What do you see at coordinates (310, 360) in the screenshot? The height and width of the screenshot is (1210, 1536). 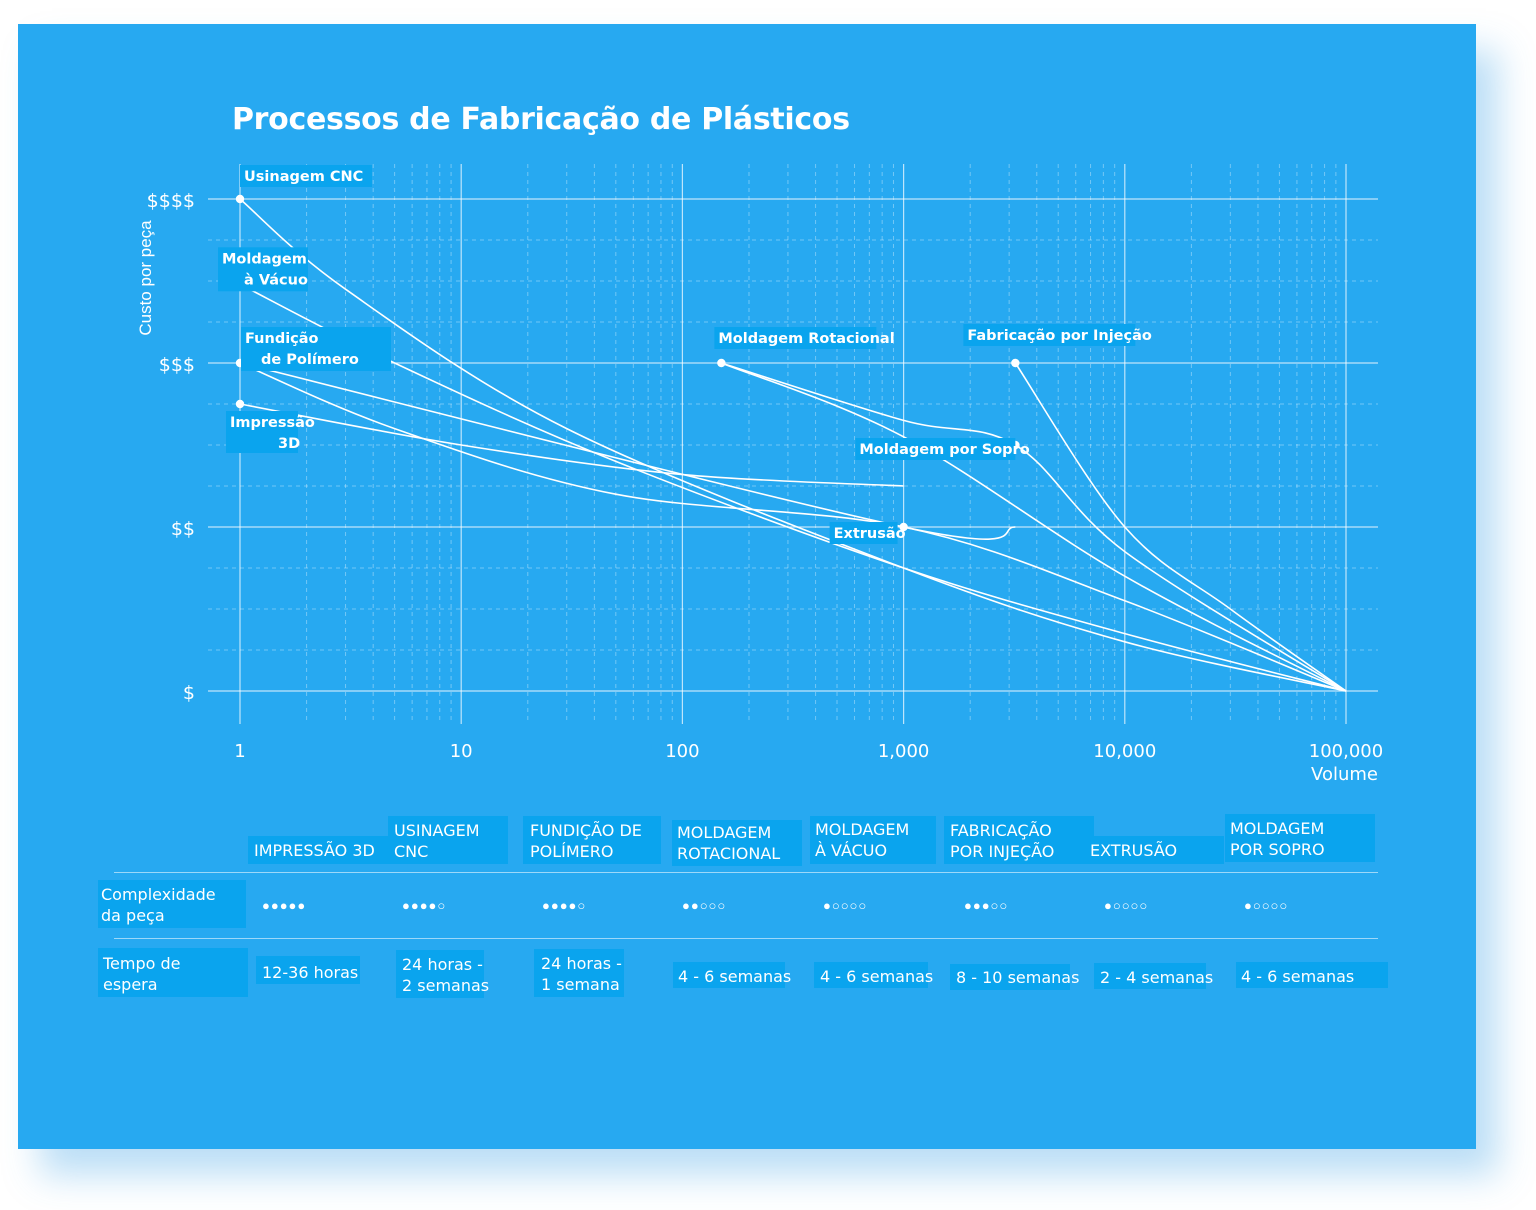 I see `series-label: de Polímero` at bounding box center [310, 360].